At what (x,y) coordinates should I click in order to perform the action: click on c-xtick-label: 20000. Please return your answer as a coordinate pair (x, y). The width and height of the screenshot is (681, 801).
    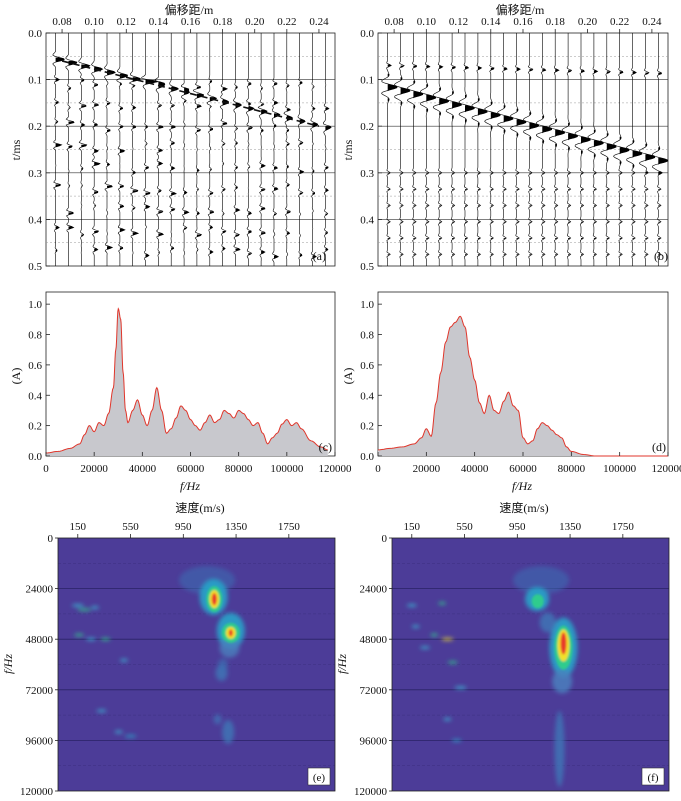
    Looking at the image, I should click on (94, 469).